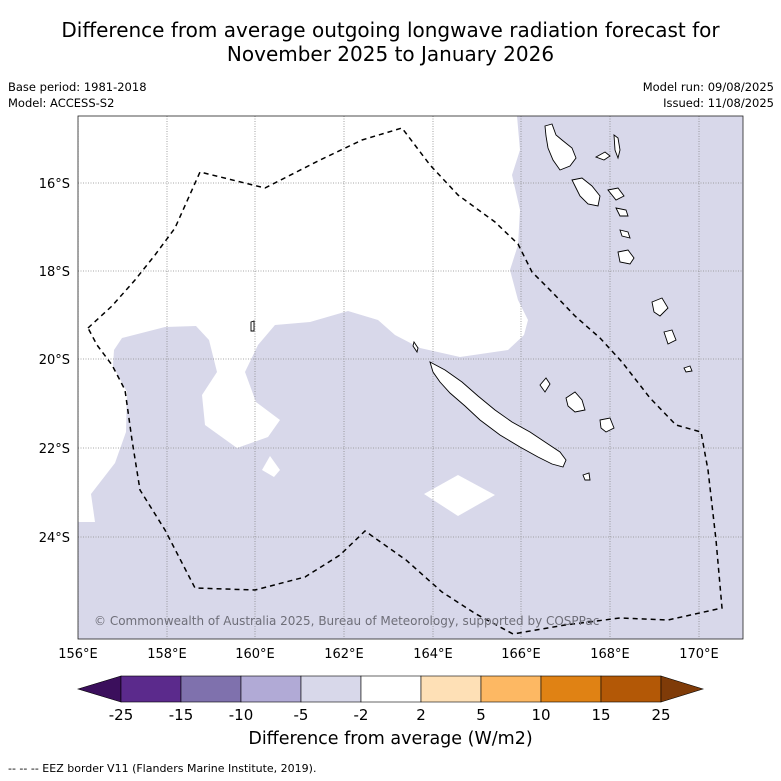 Image resolution: width=781 pixels, height=781 pixels. I want to click on lat-label: 20°S, so click(54, 360).